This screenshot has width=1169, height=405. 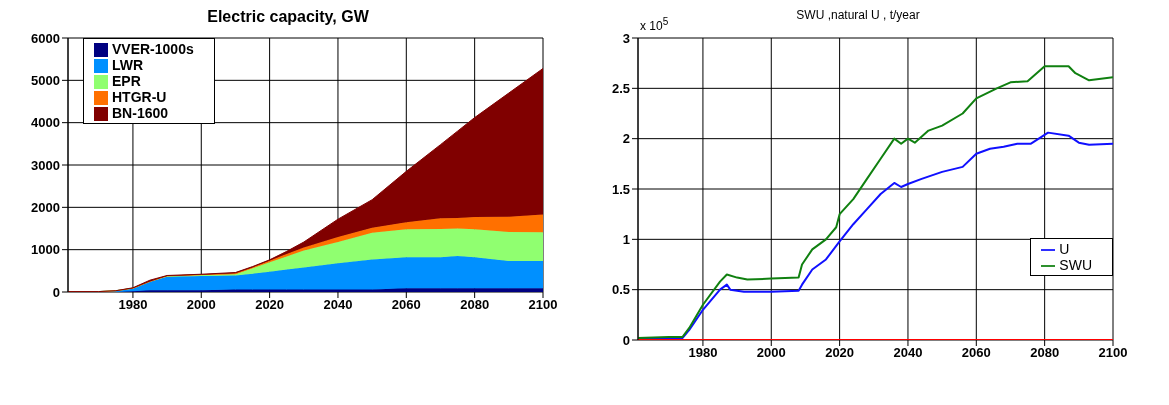 What do you see at coordinates (128, 65) in the screenshot?
I see `legend-label: LWR` at bounding box center [128, 65].